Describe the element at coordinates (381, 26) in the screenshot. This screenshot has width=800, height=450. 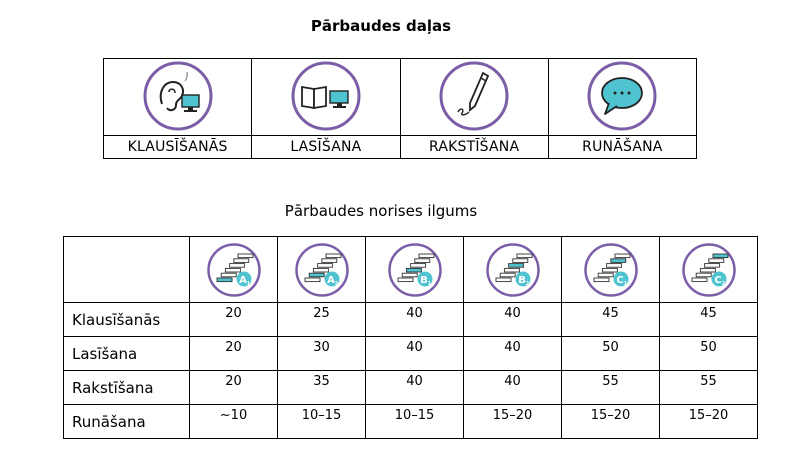
I see `sections-title: Pārbaudes daļas` at that location.